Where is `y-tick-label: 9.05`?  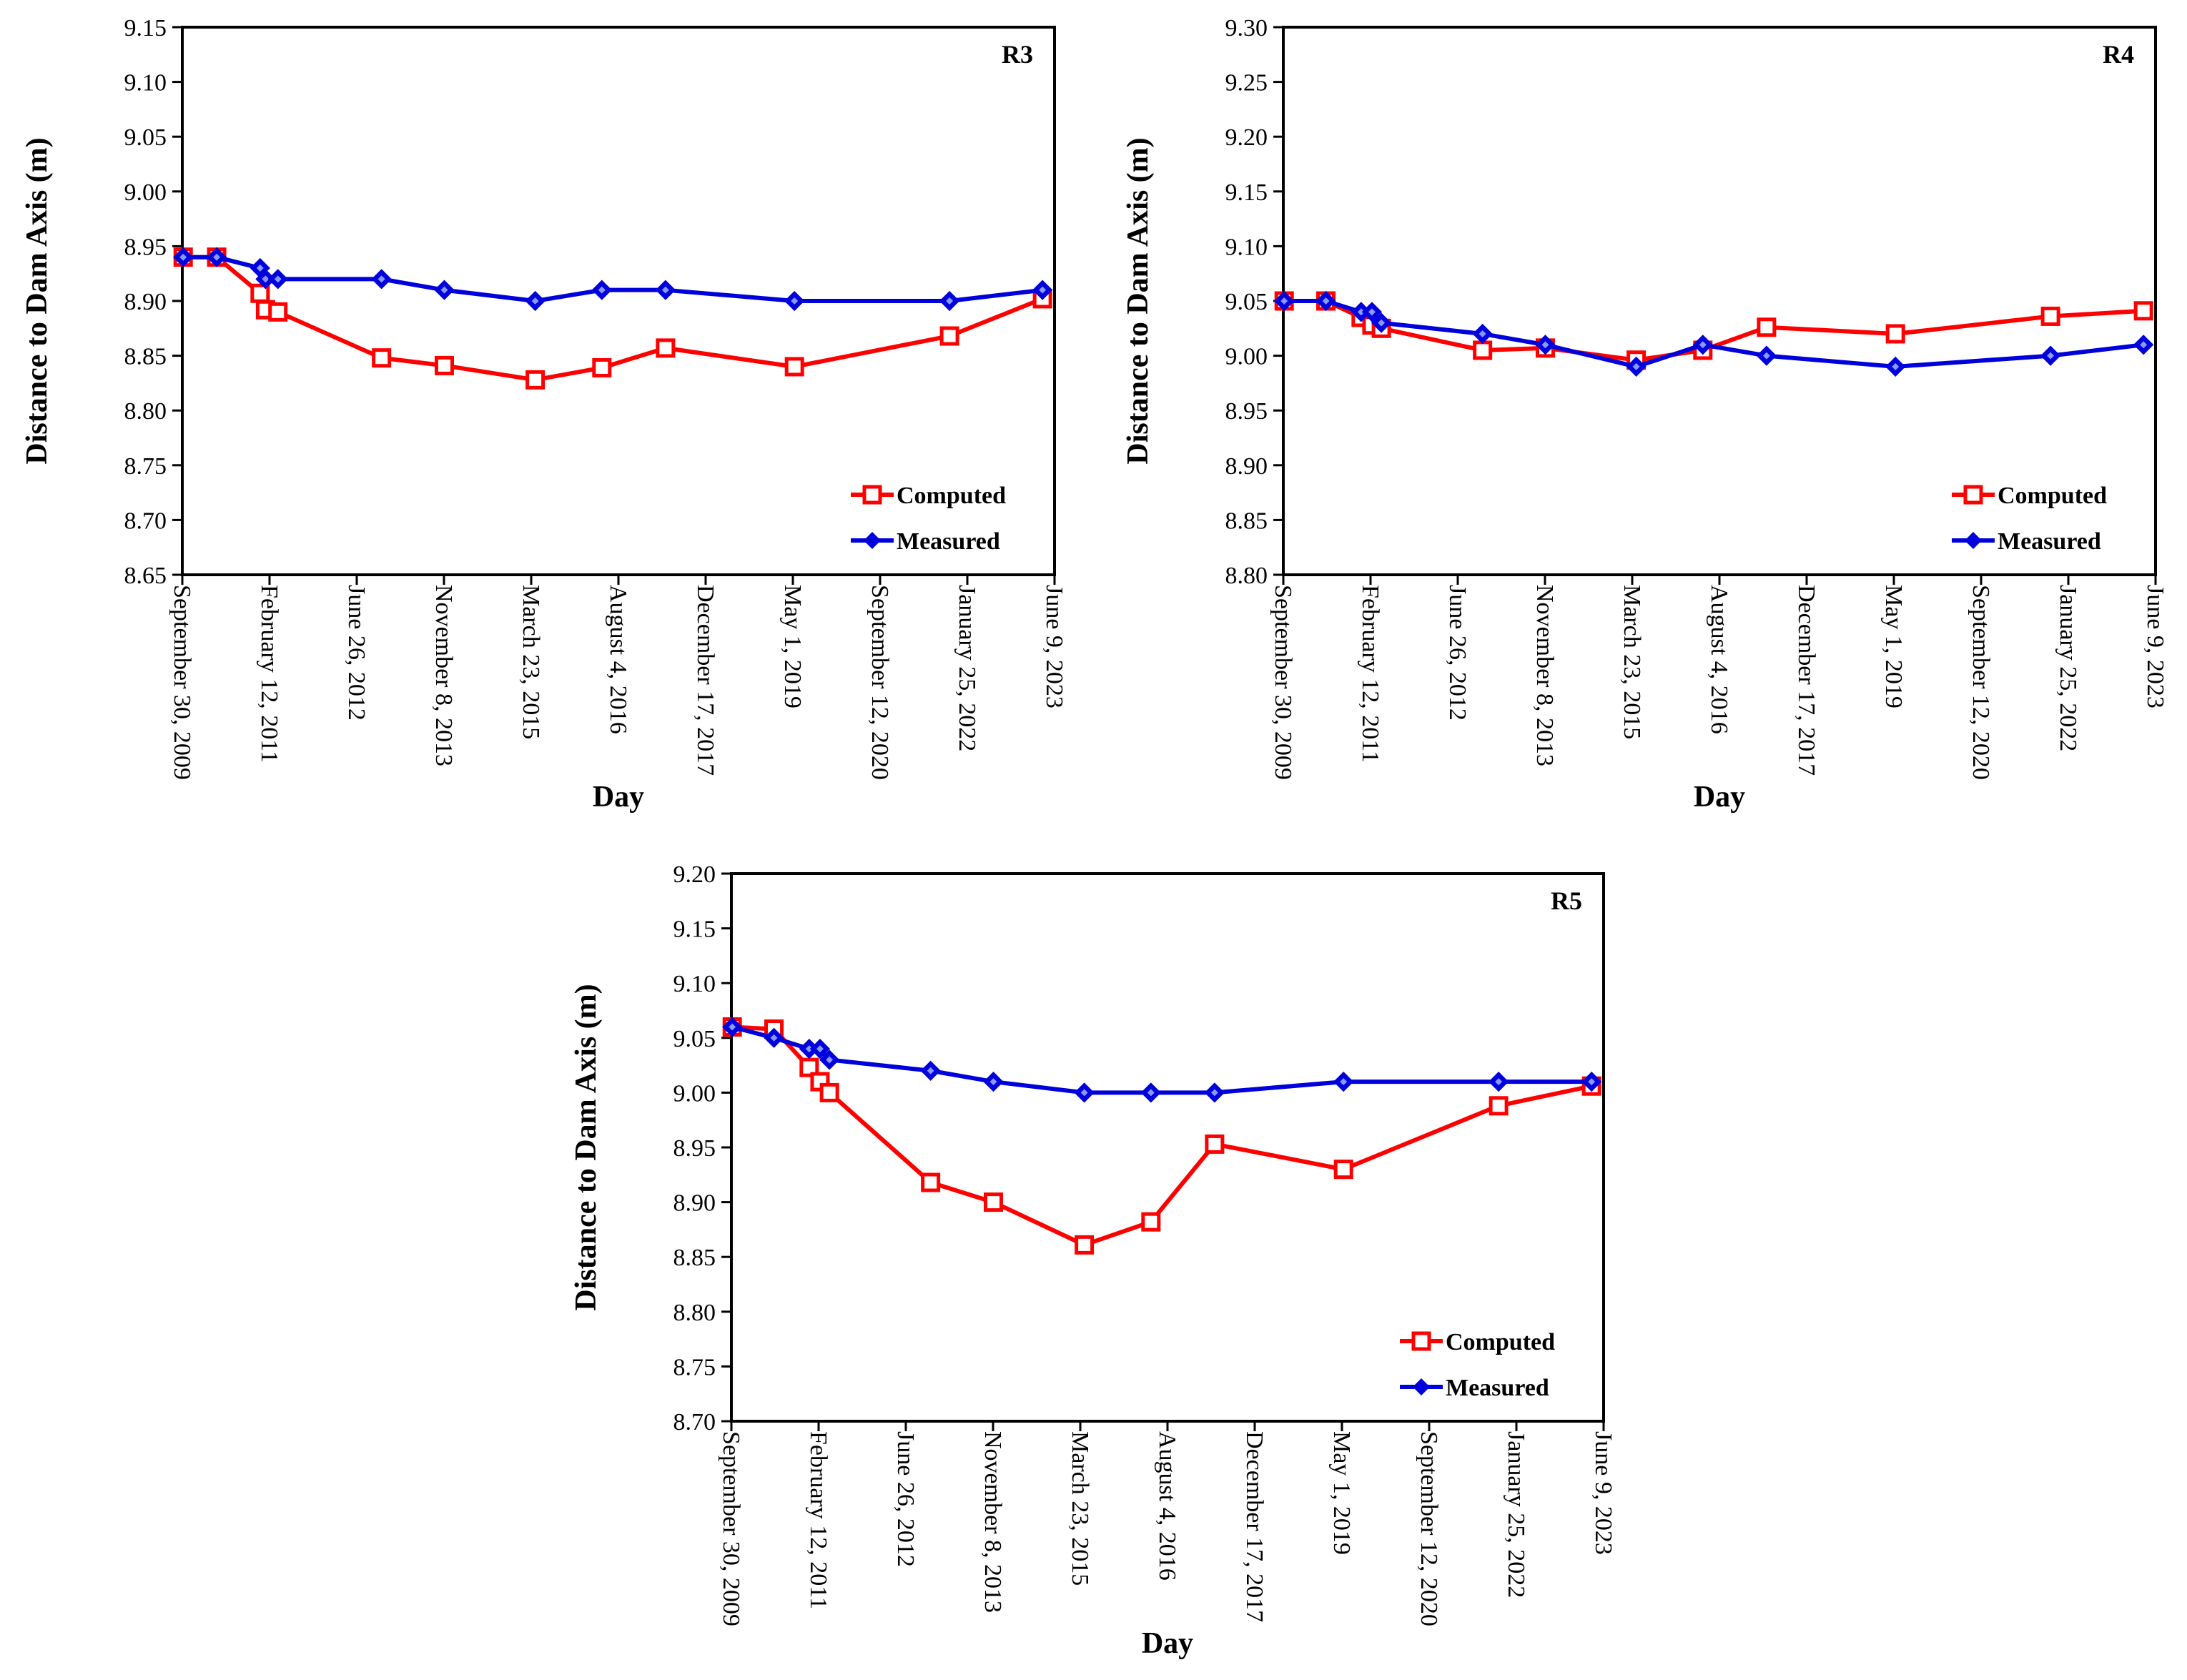 y-tick-label: 9.05 is located at coordinates (145, 137).